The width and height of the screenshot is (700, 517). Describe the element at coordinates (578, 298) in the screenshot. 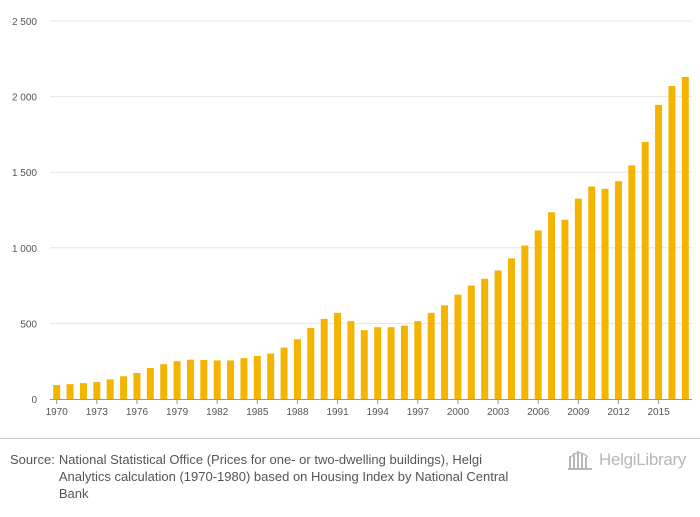

I see `bar-2009` at that location.